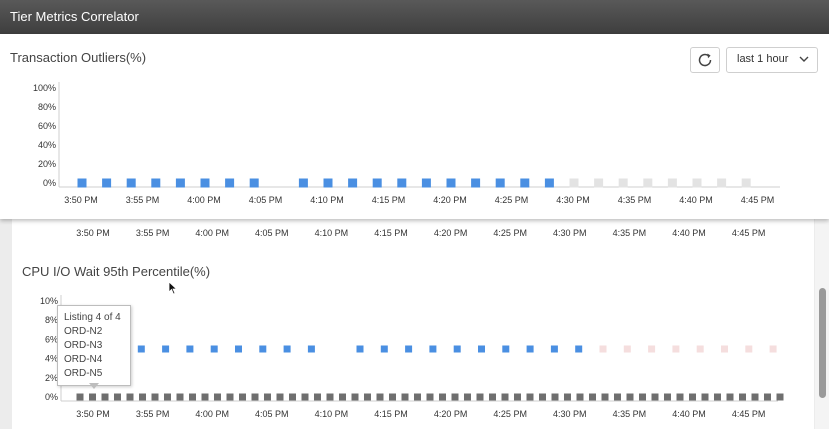  Describe the element at coordinates (822, 343) in the screenshot. I see `scrollbar-thumb` at that location.